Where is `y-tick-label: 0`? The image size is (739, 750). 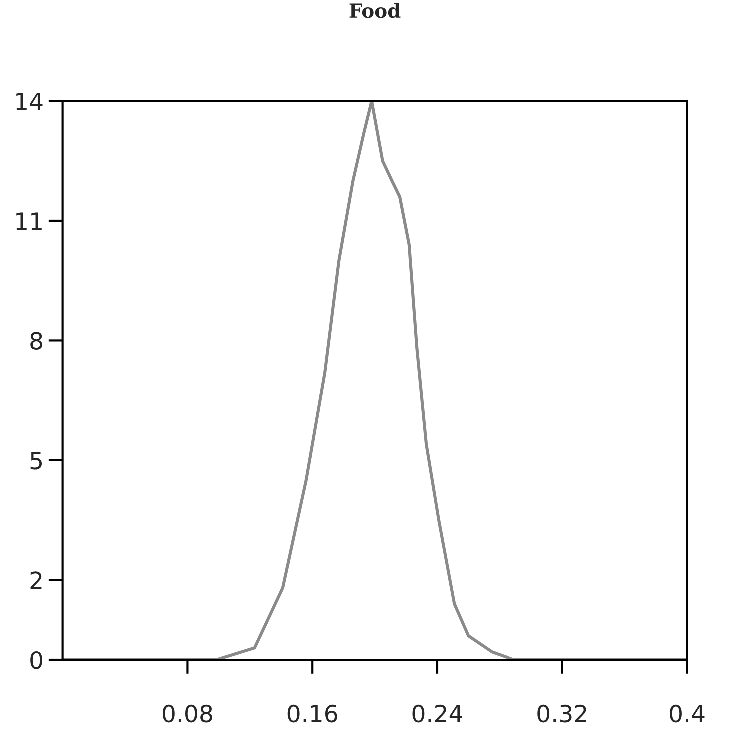
y-tick-label: 0 is located at coordinates (36, 660).